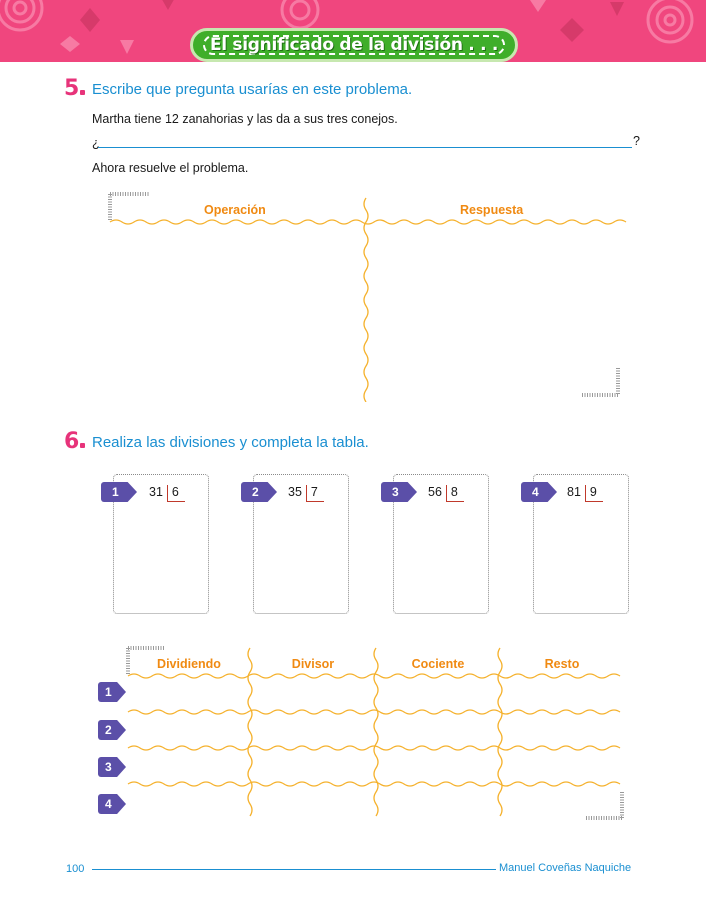 The height and width of the screenshot is (900, 706). I want to click on exercise-5-number: 5, so click(75, 88).